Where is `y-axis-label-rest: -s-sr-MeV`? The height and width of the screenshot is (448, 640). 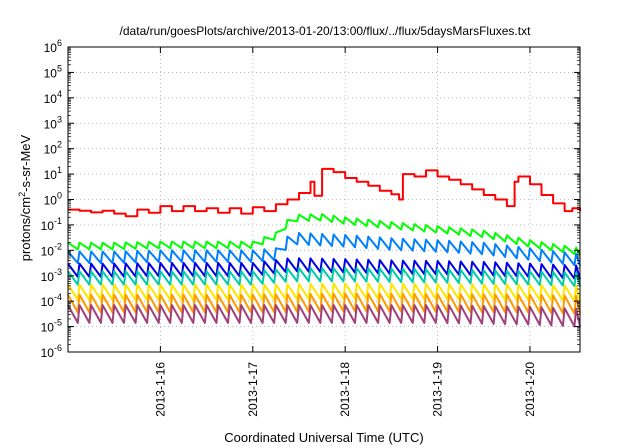
y-axis-label-rest: -s-sr-MeV is located at coordinates (25, 162).